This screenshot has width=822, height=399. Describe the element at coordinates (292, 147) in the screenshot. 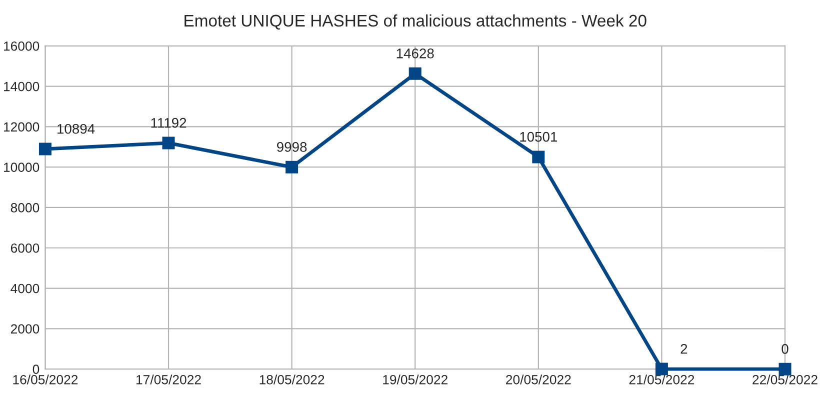

I see `data-label: 9998` at that location.